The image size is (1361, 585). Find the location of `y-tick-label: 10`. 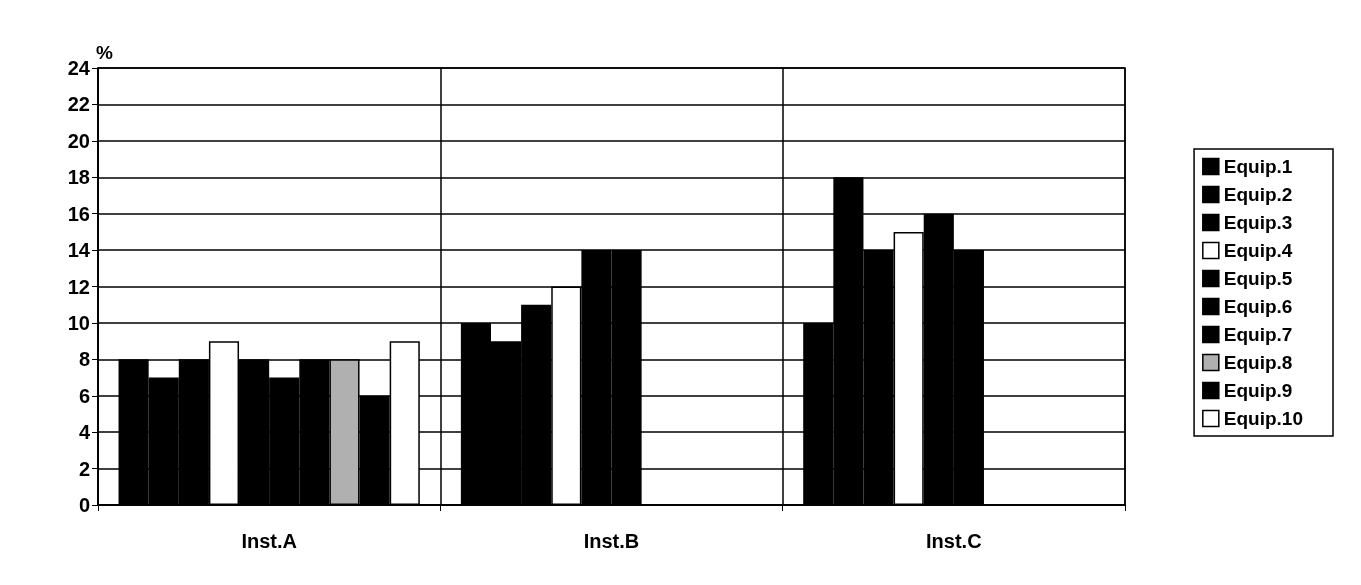

y-tick-label: 10 is located at coordinates (78, 322).